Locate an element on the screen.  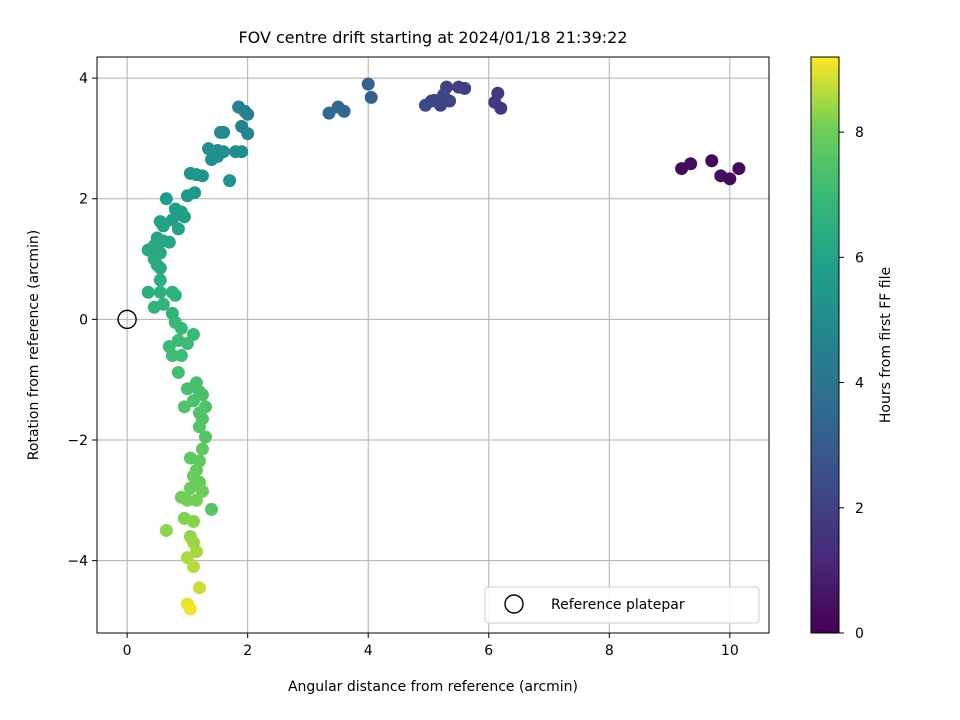
colorbar: 0 2 4 6 8 Hours from first FF file is located at coordinates (852, 349).